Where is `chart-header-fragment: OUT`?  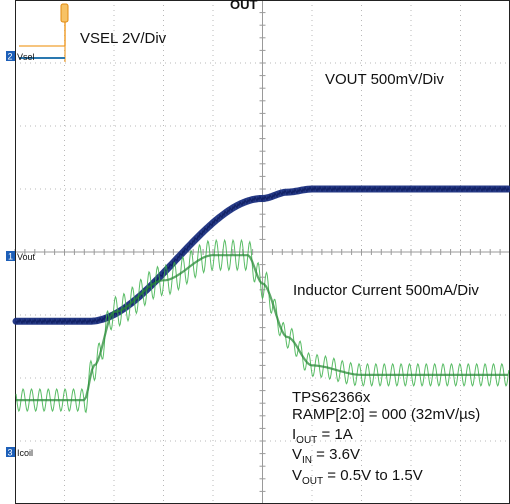 chart-header-fragment: OUT is located at coordinates (244, 6).